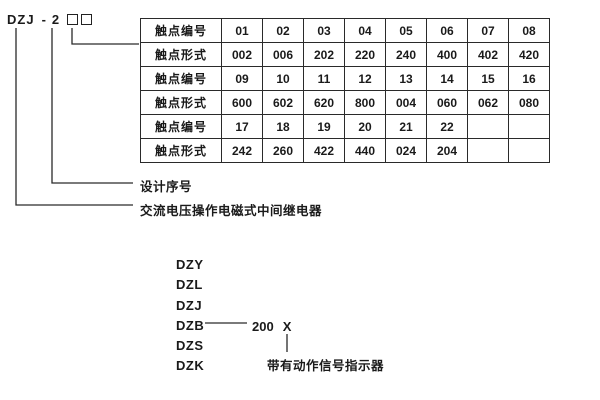 The width and height of the screenshot is (600, 400). I want to click on table-row: 触点编号 09 10 11 12 13 14 15 16, so click(345, 78).